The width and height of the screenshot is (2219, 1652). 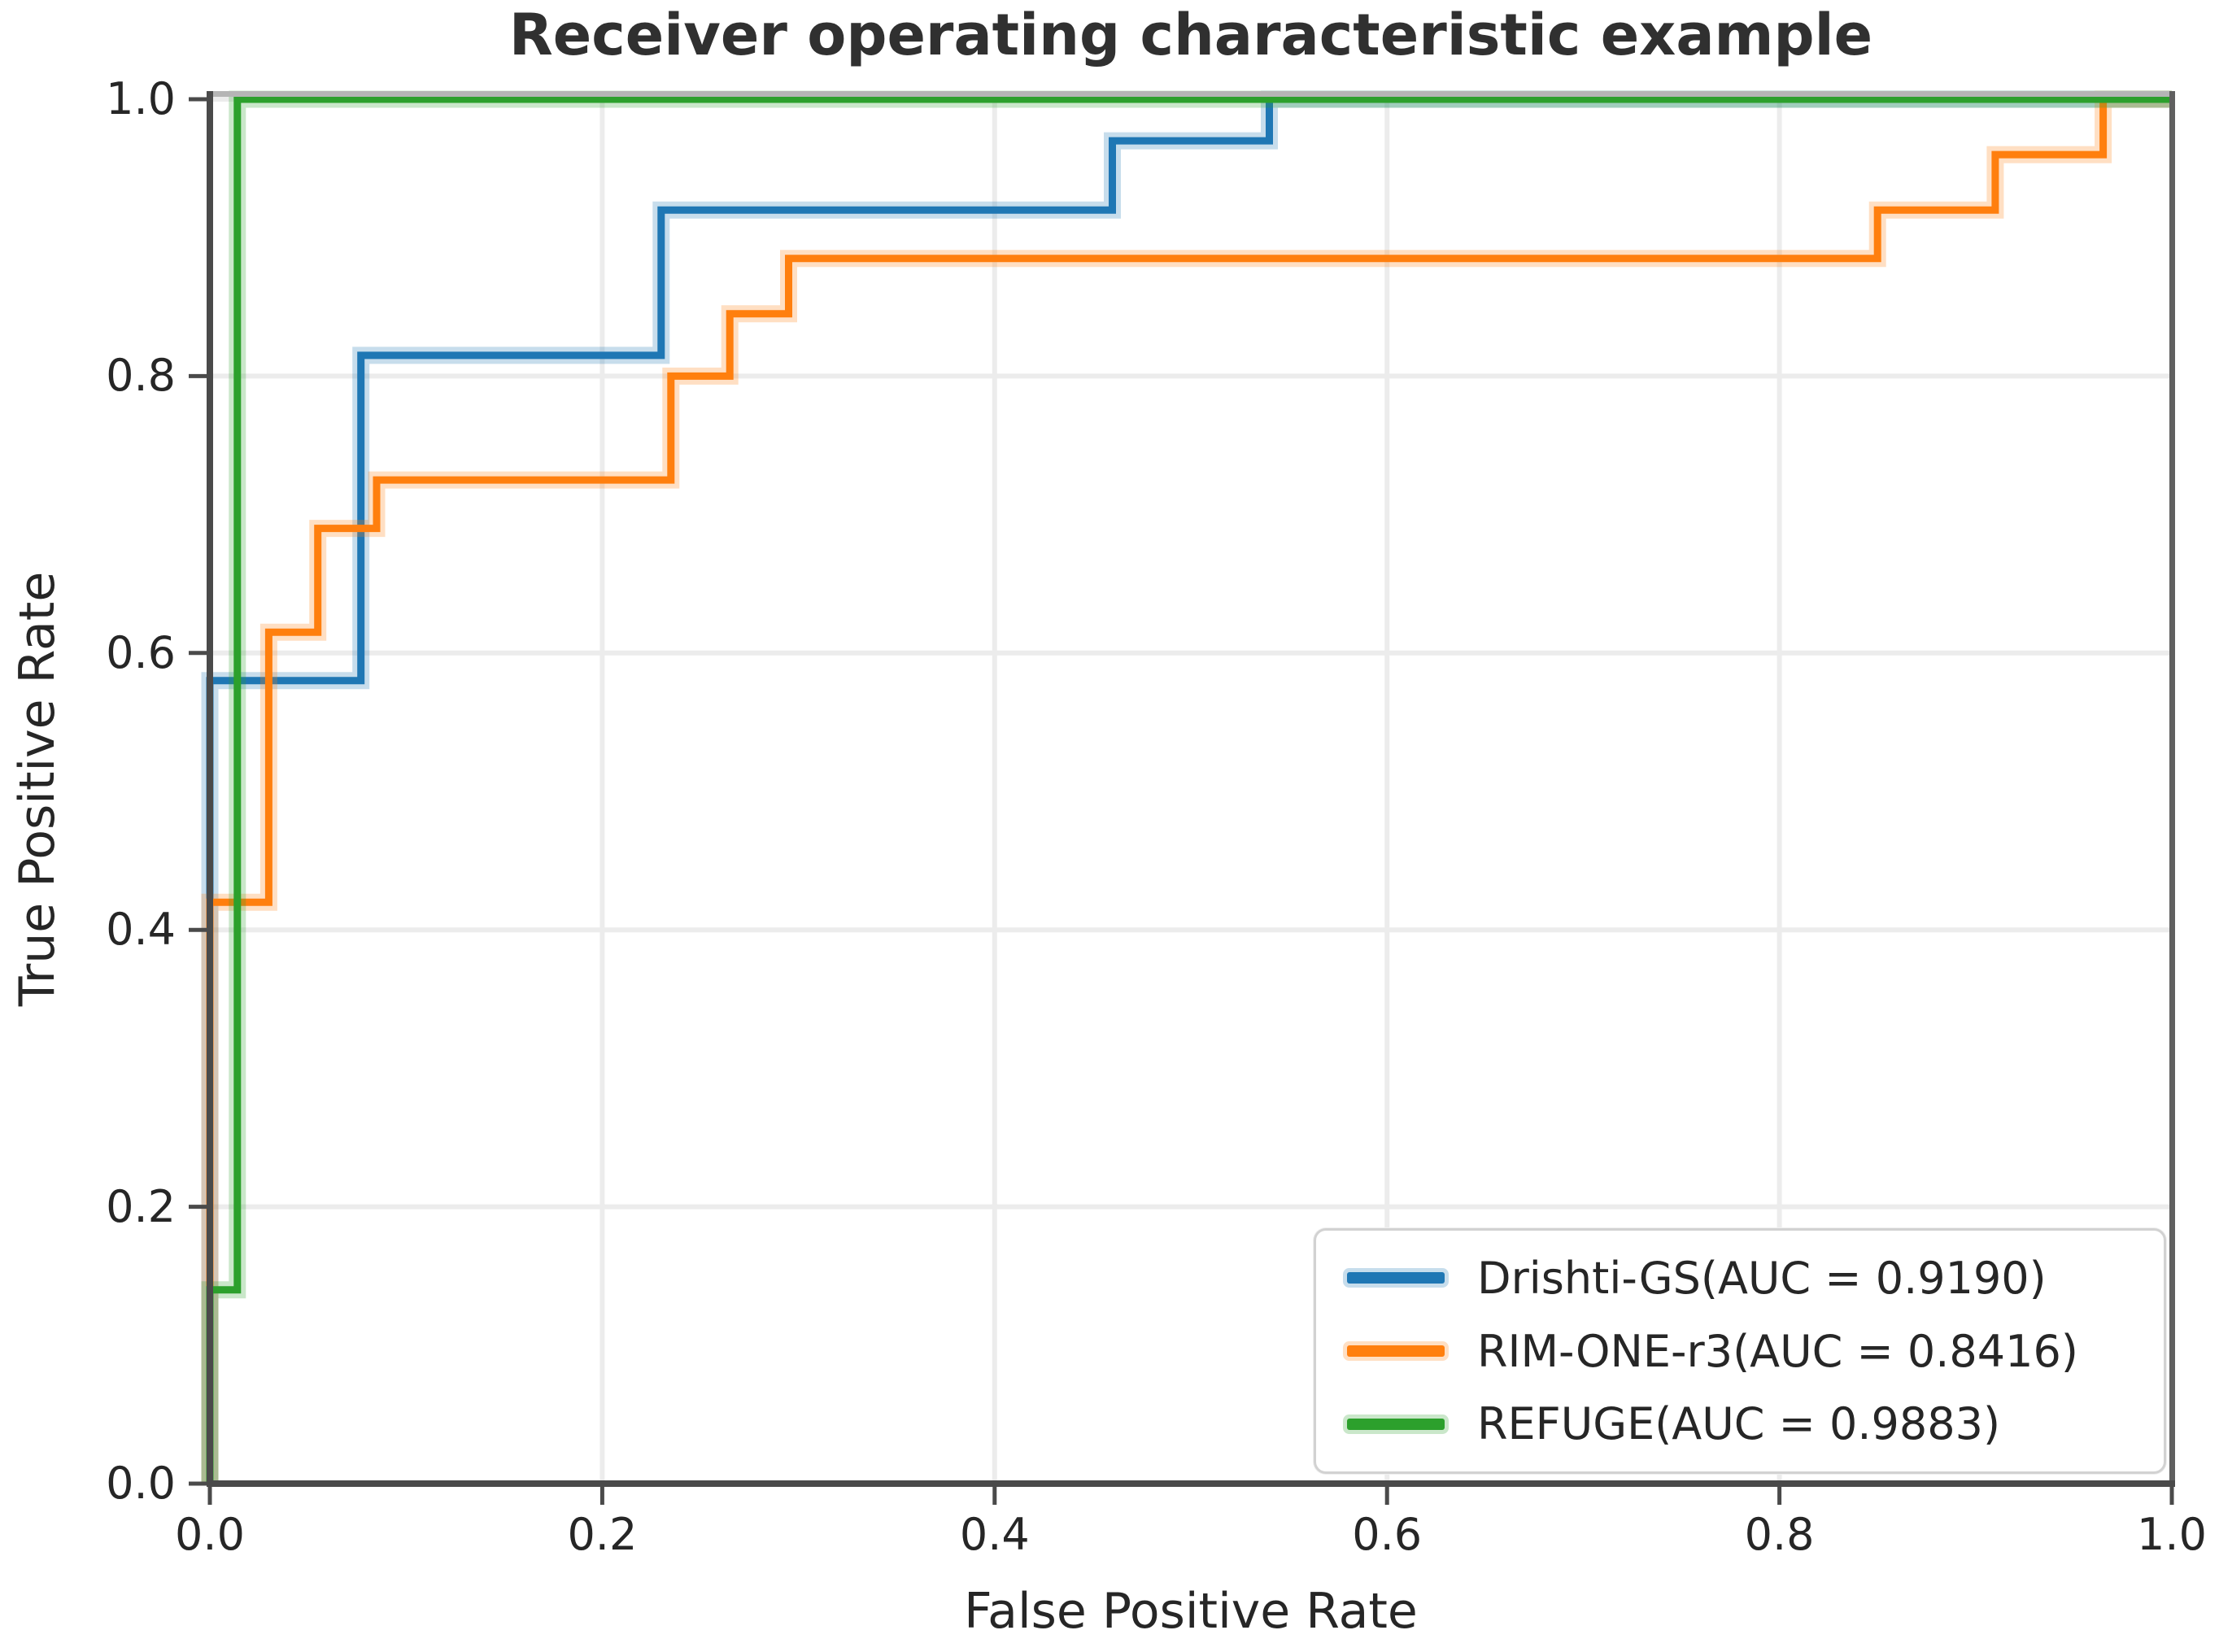 What do you see at coordinates (994, 1534) in the screenshot?
I see `x-tick-label: 0.4` at bounding box center [994, 1534].